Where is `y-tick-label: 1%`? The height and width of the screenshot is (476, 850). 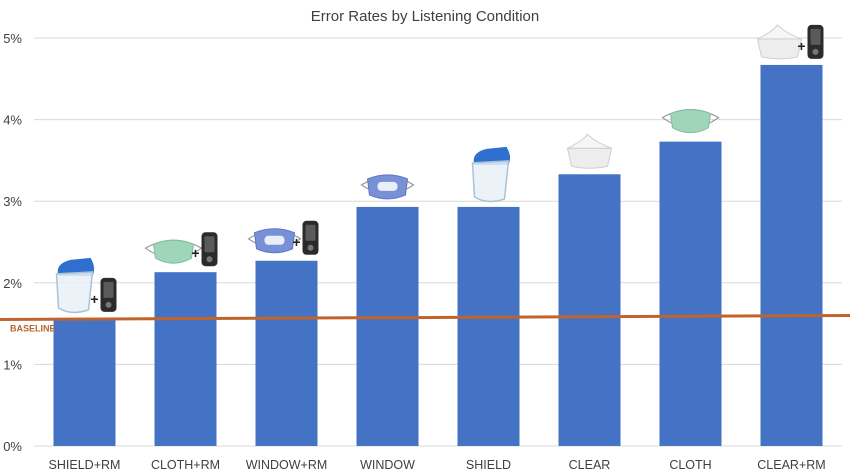 y-tick-label: 1% is located at coordinates (12, 364).